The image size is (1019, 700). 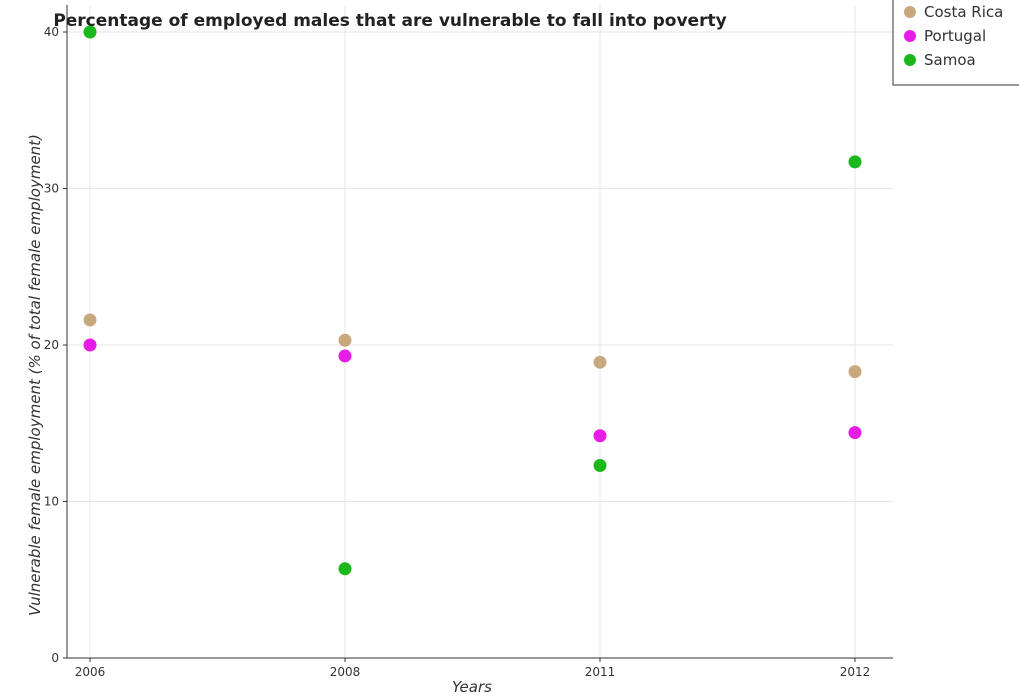 What do you see at coordinates (51, 345) in the screenshot?
I see `y-tick-label: 20` at bounding box center [51, 345].